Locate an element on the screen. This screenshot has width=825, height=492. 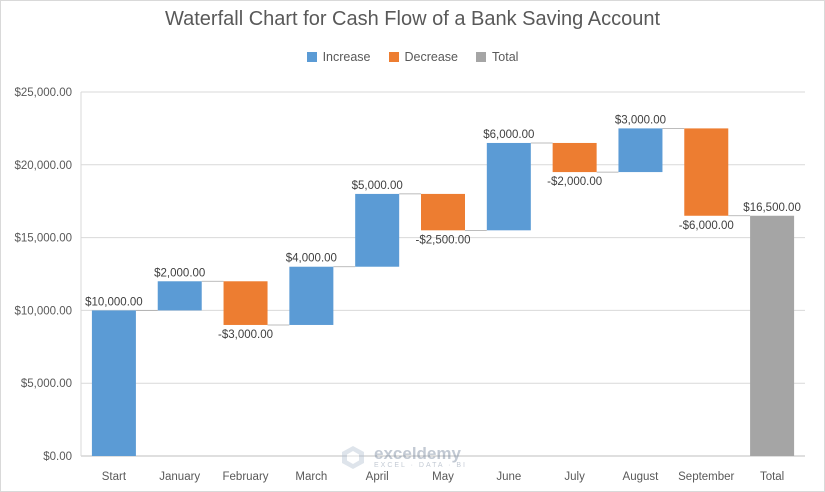
watermark: exceldemy EXCEL · DATA · BI is located at coordinates (403, 457).